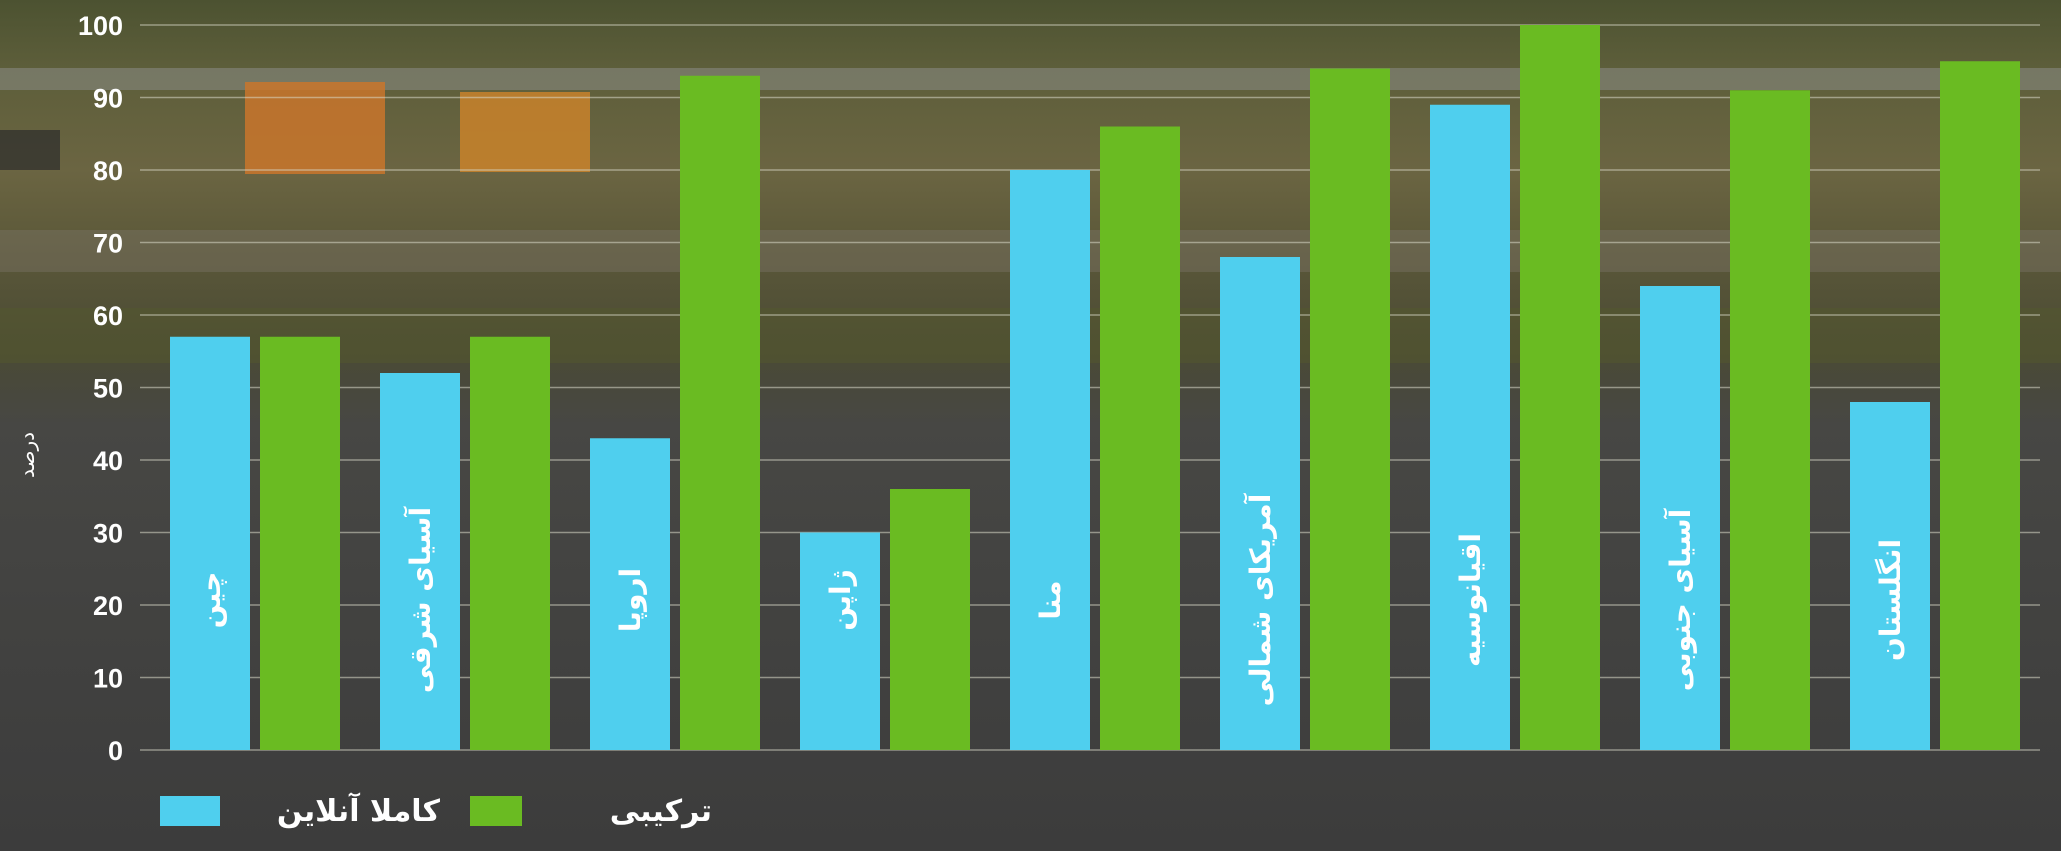 The image size is (2061, 851). What do you see at coordinates (108, 99) in the screenshot?
I see `y-tick-label: 90` at bounding box center [108, 99].